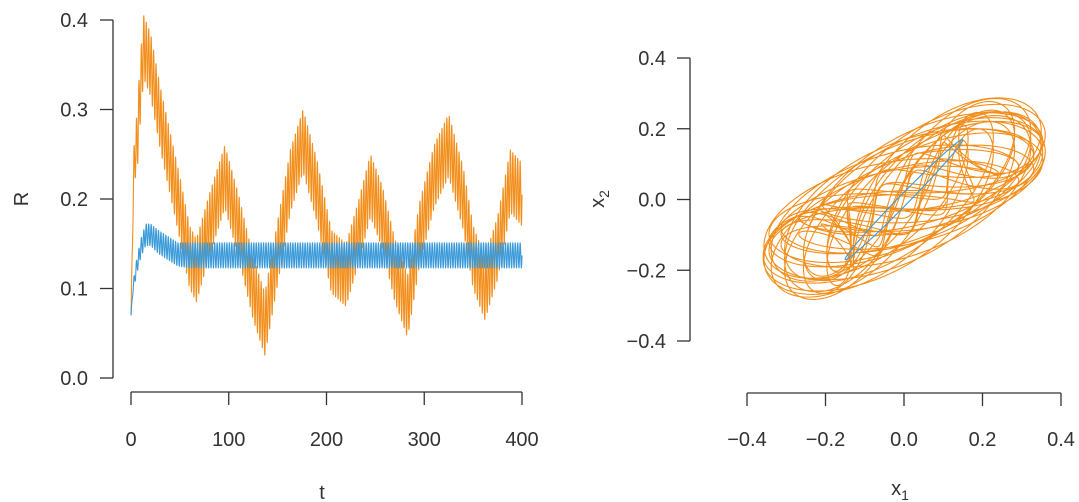  Describe the element at coordinates (598, 203) in the screenshot. I see `right-y-axis-label-main: x` at that location.